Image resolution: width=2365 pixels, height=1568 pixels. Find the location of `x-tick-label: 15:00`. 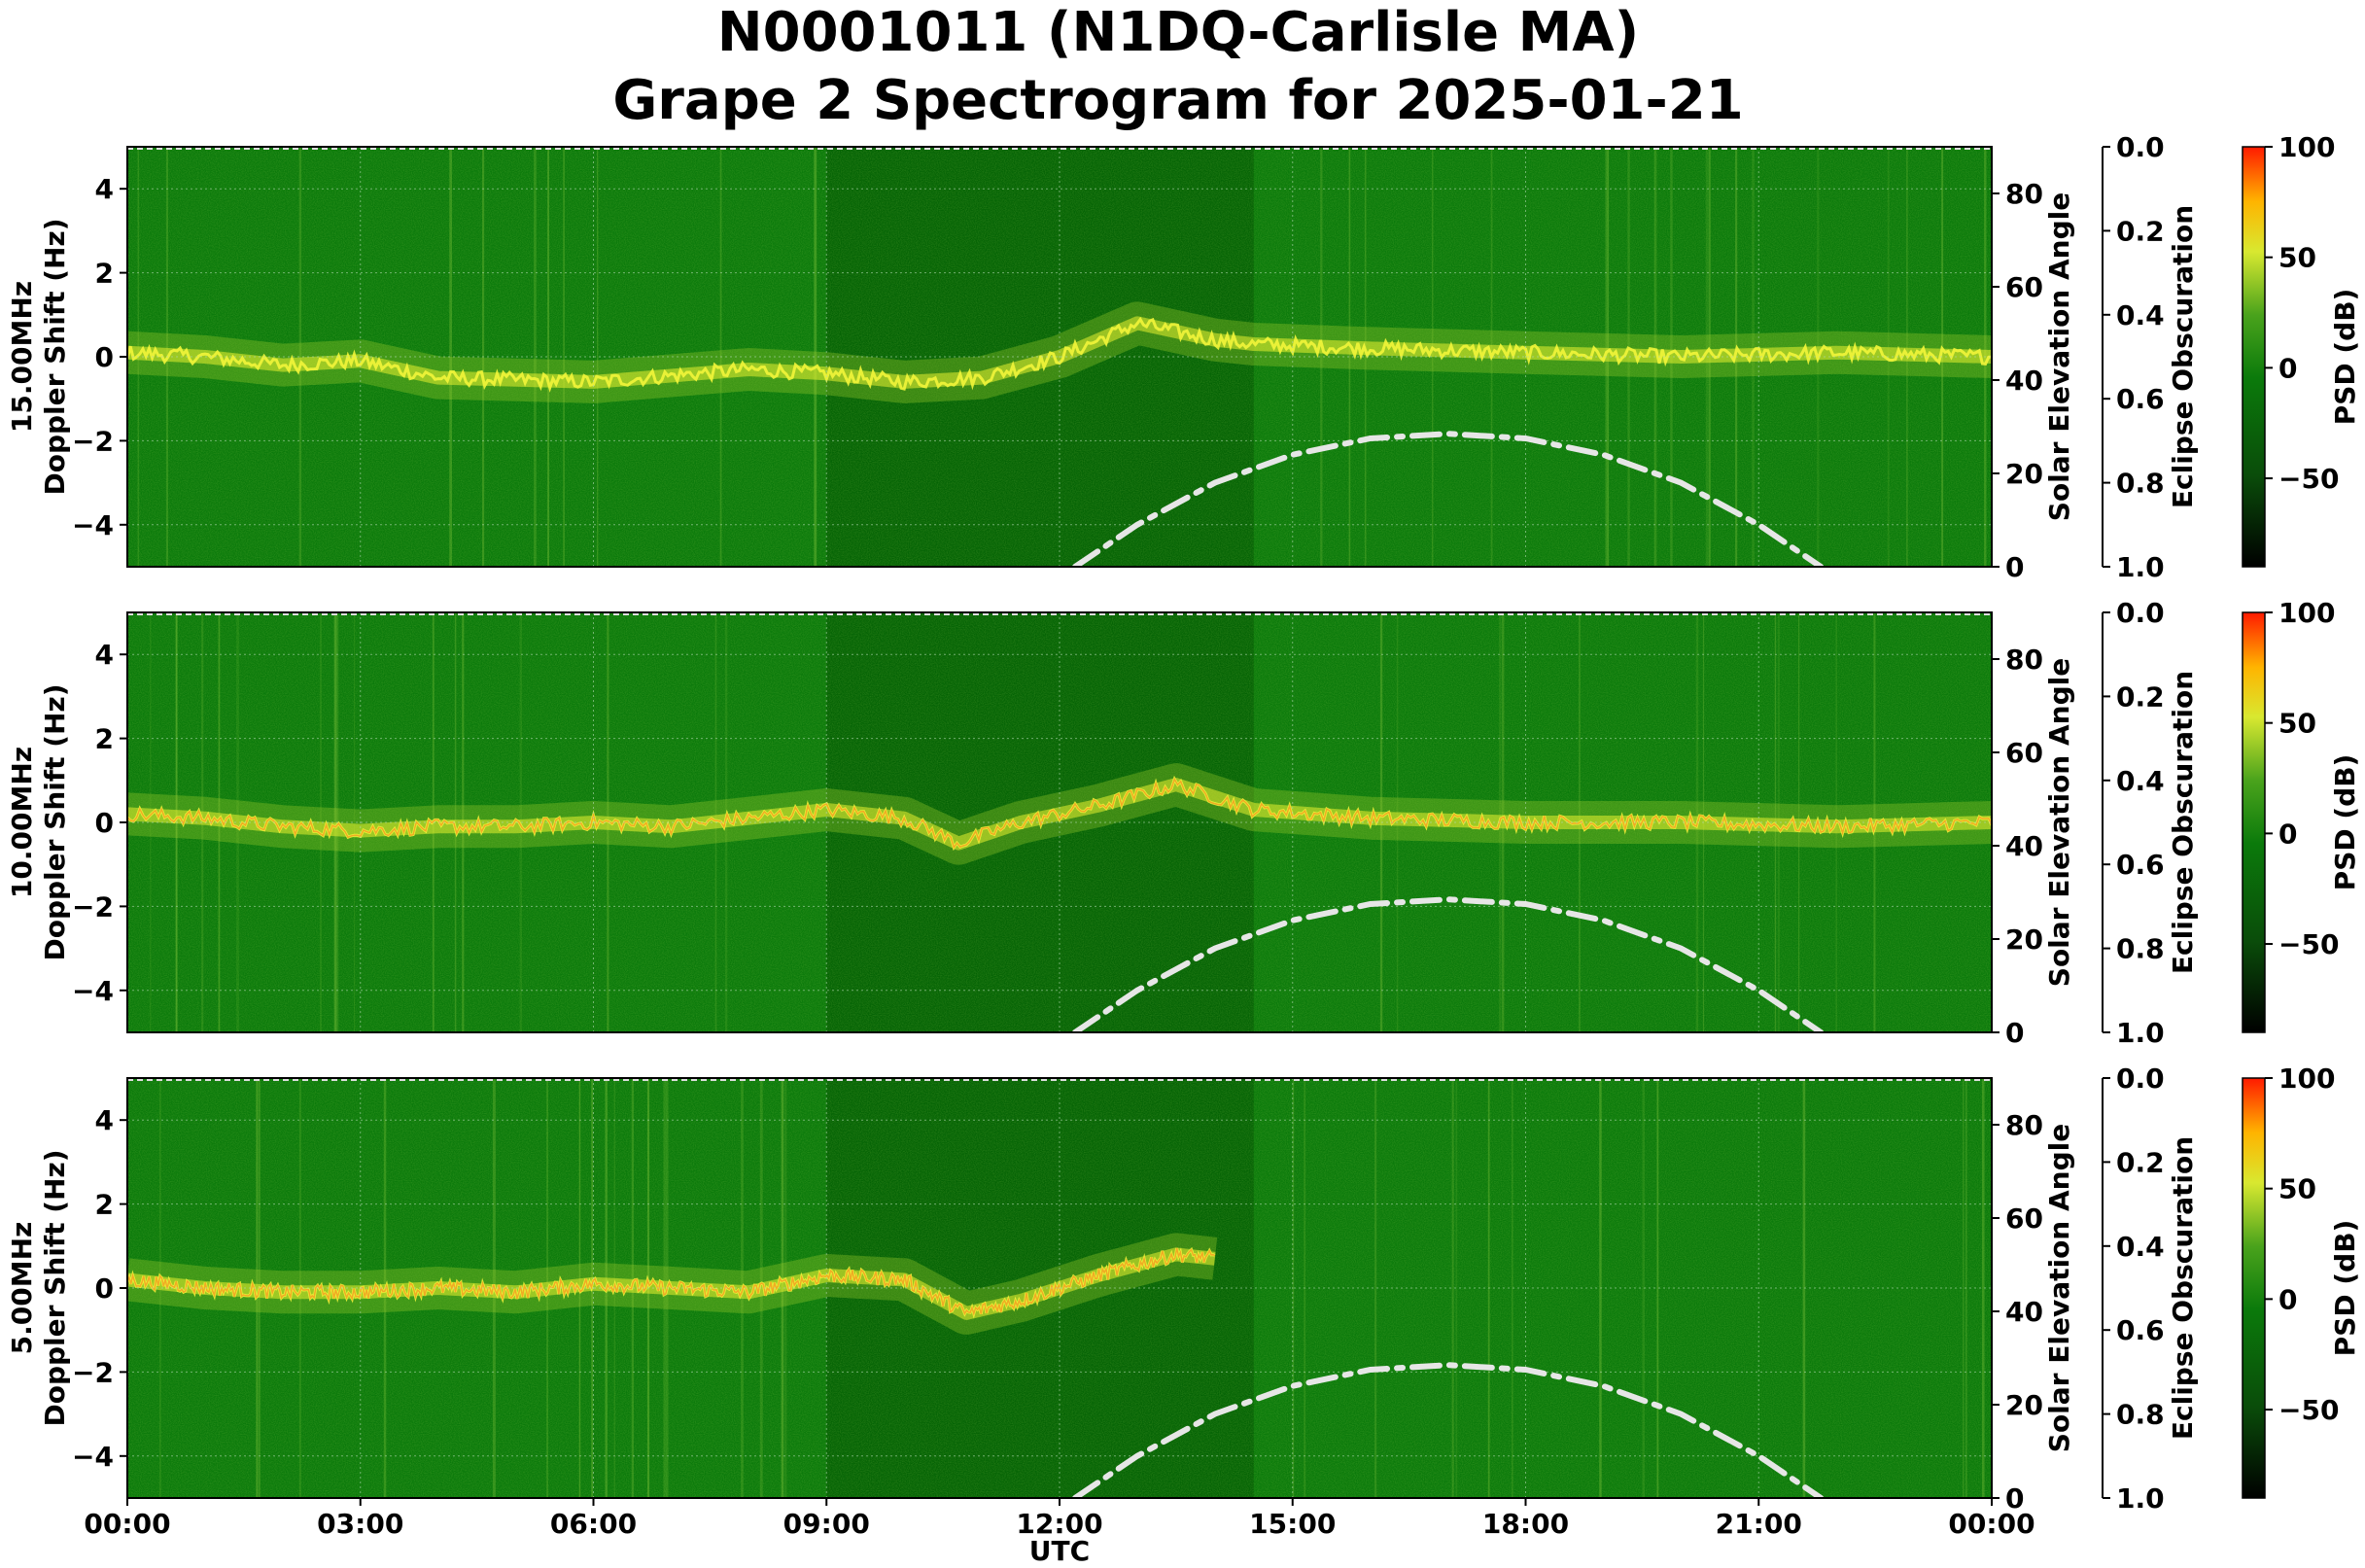

x-tick-label: 15:00 is located at coordinates (1292, 1524).